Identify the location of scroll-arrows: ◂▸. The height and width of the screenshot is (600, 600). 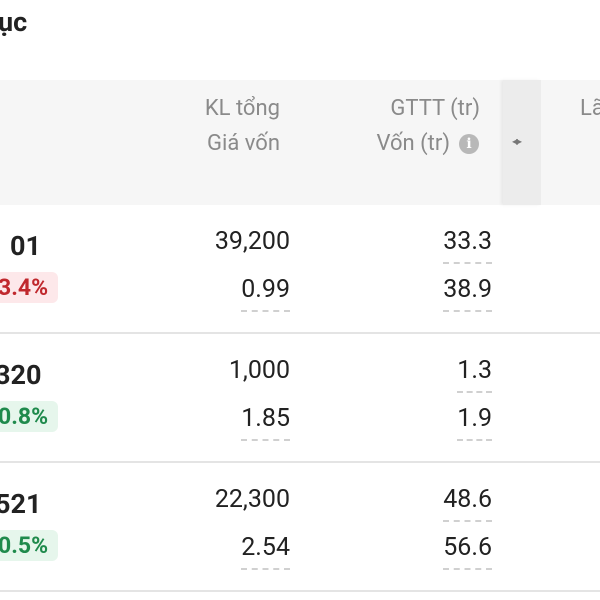
(517, 141).